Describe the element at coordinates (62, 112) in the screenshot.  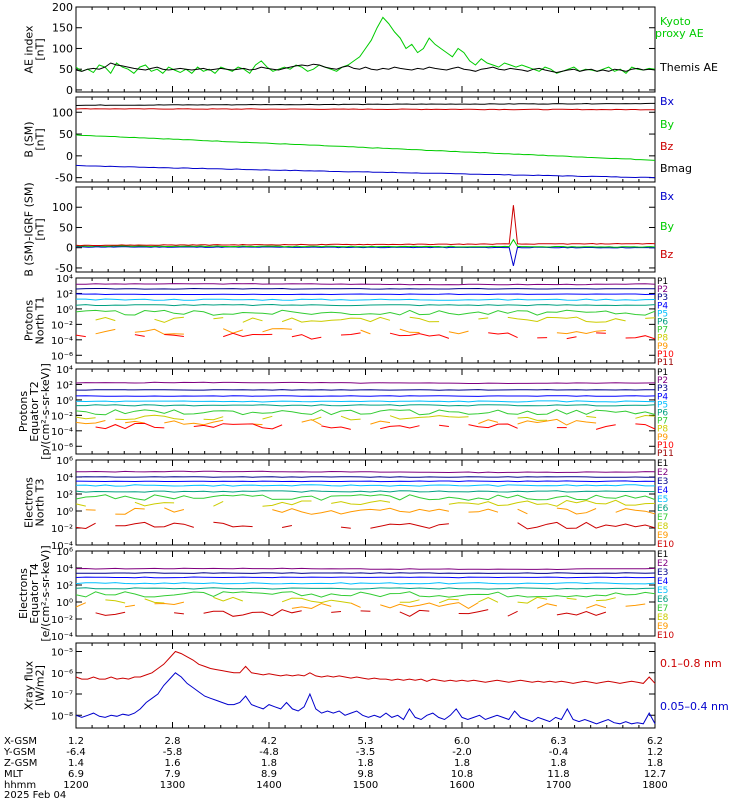
I see `ytick-1-3: 100` at that location.